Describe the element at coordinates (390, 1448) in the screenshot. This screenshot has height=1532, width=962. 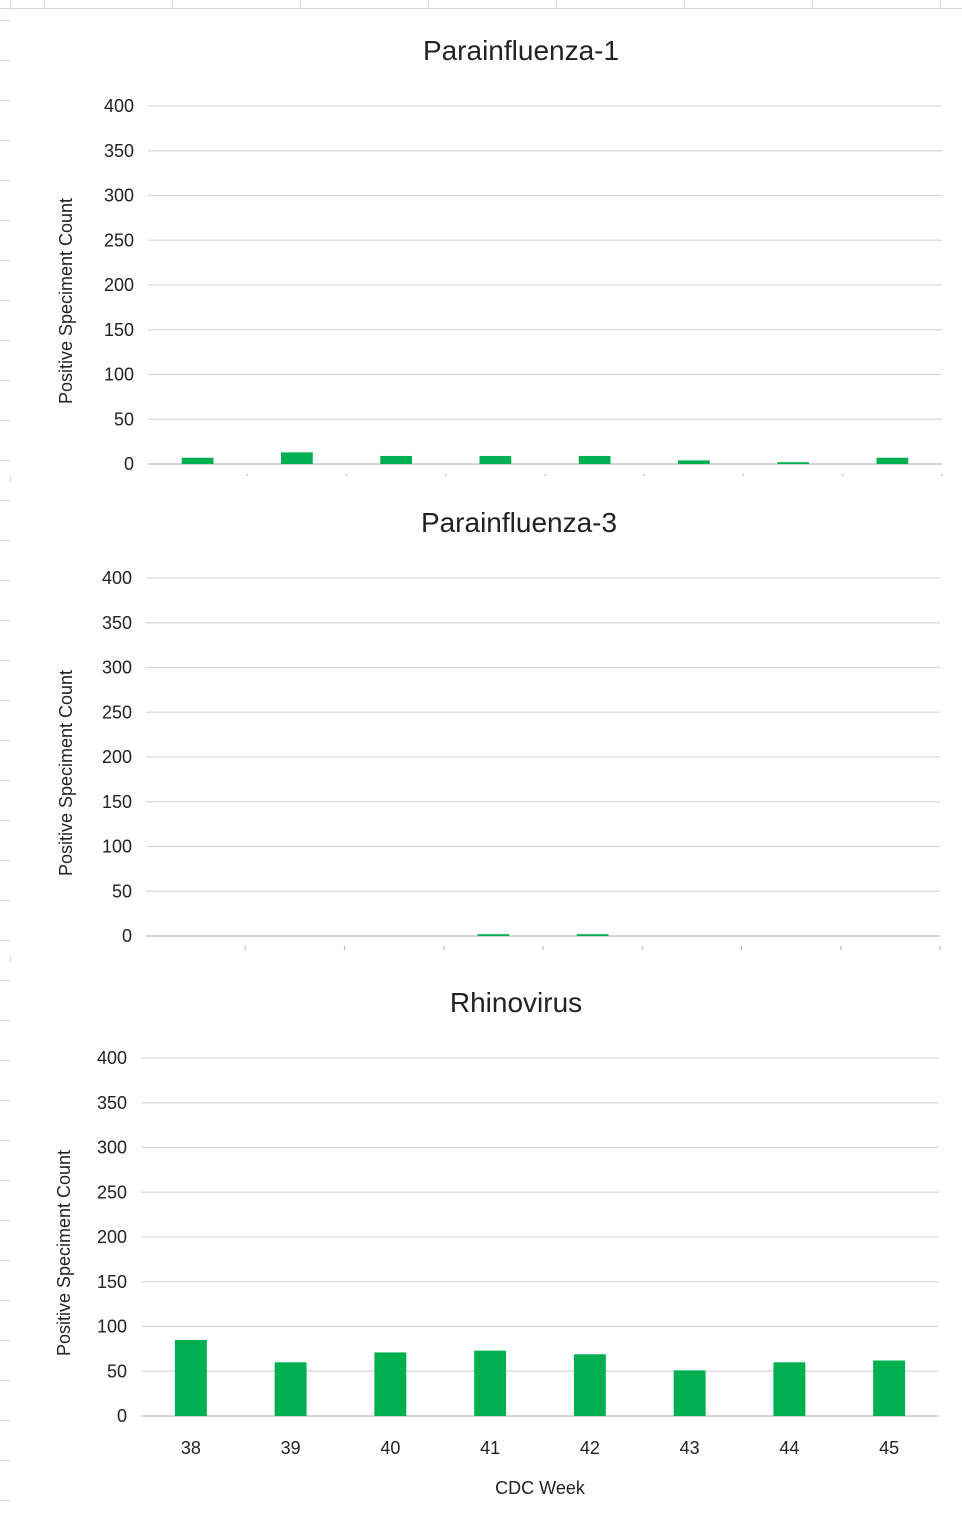
I see `x-tick-label: 40` at that location.